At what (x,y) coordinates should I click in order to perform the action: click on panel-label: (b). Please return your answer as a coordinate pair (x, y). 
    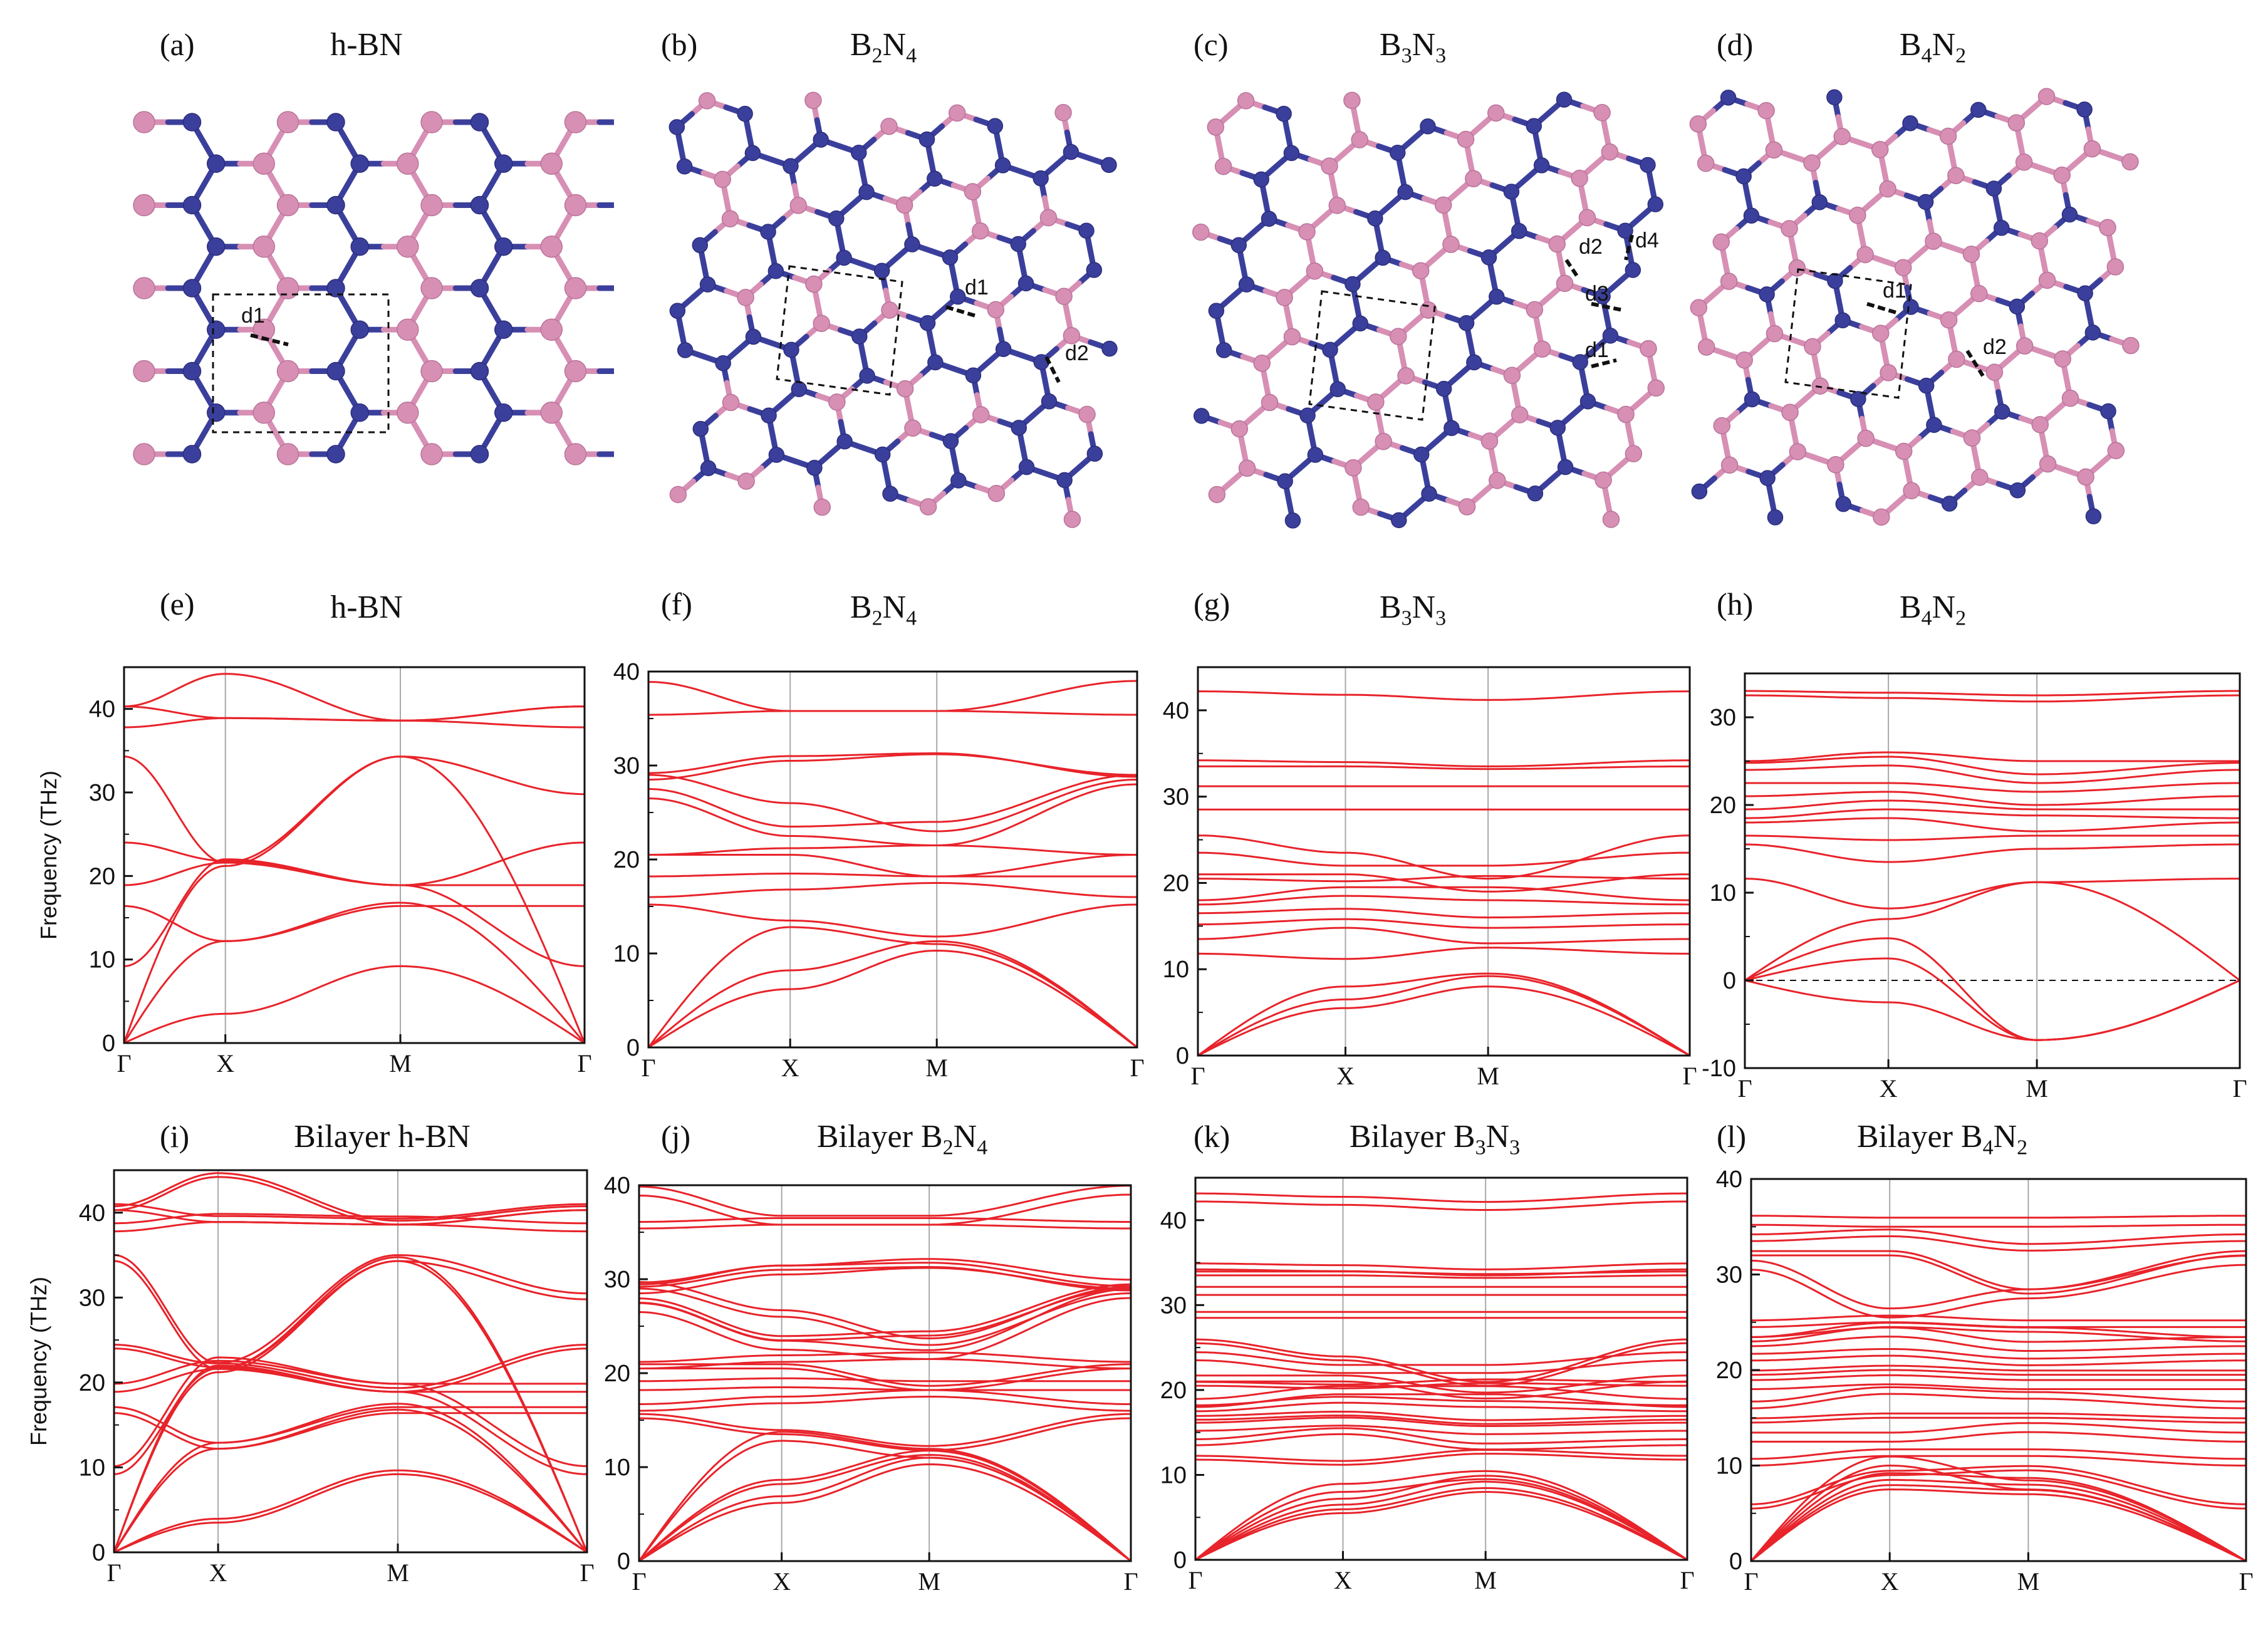
    Looking at the image, I should click on (679, 45).